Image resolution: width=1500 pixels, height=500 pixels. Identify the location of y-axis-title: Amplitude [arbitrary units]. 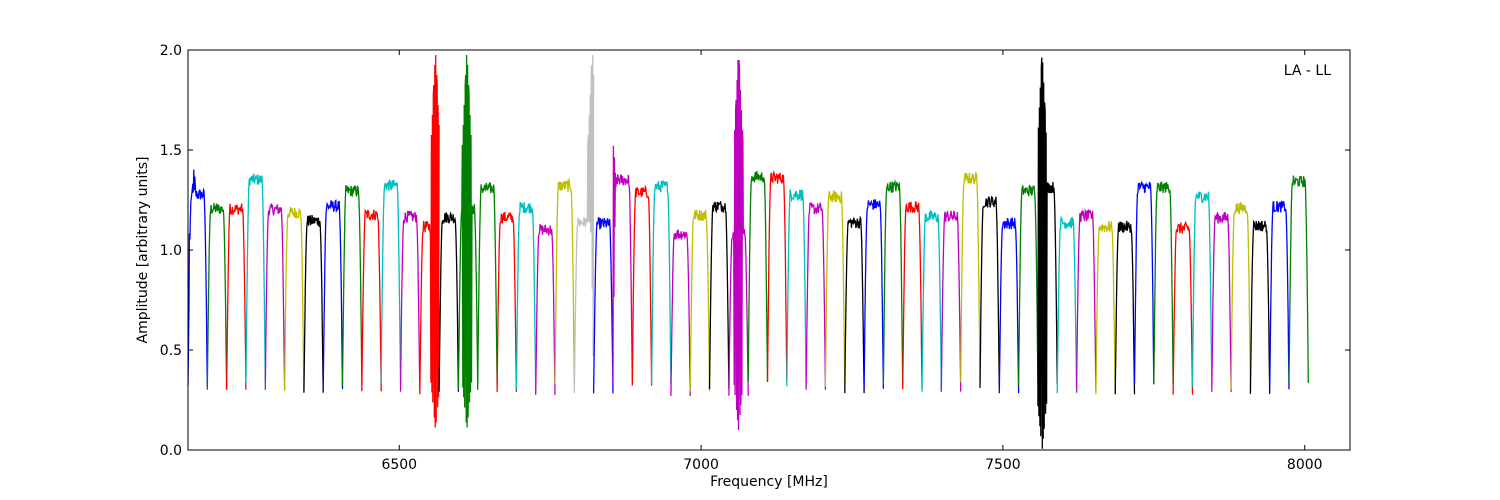
(143, 250).